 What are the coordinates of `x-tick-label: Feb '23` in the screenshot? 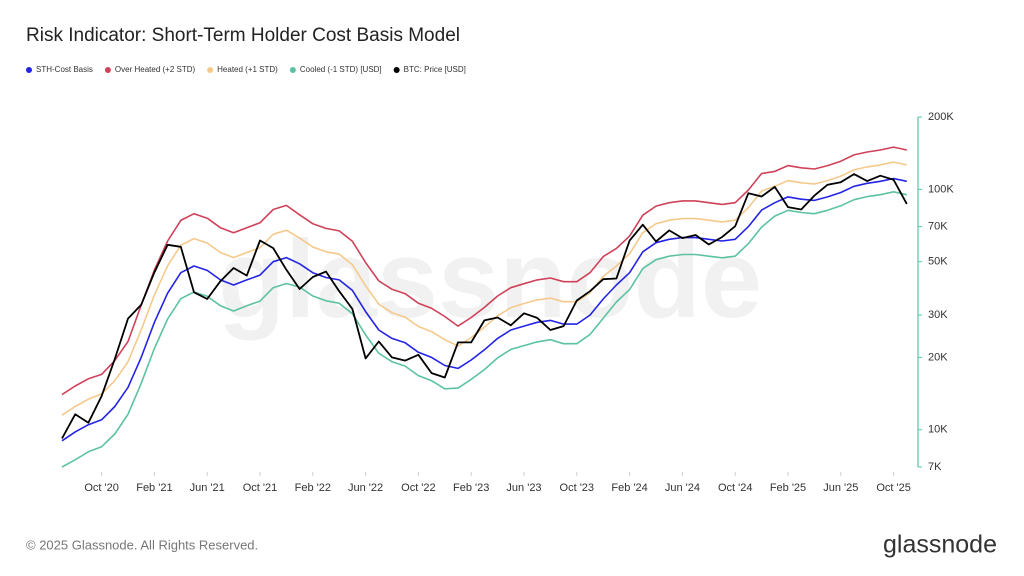 It's located at (471, 488).